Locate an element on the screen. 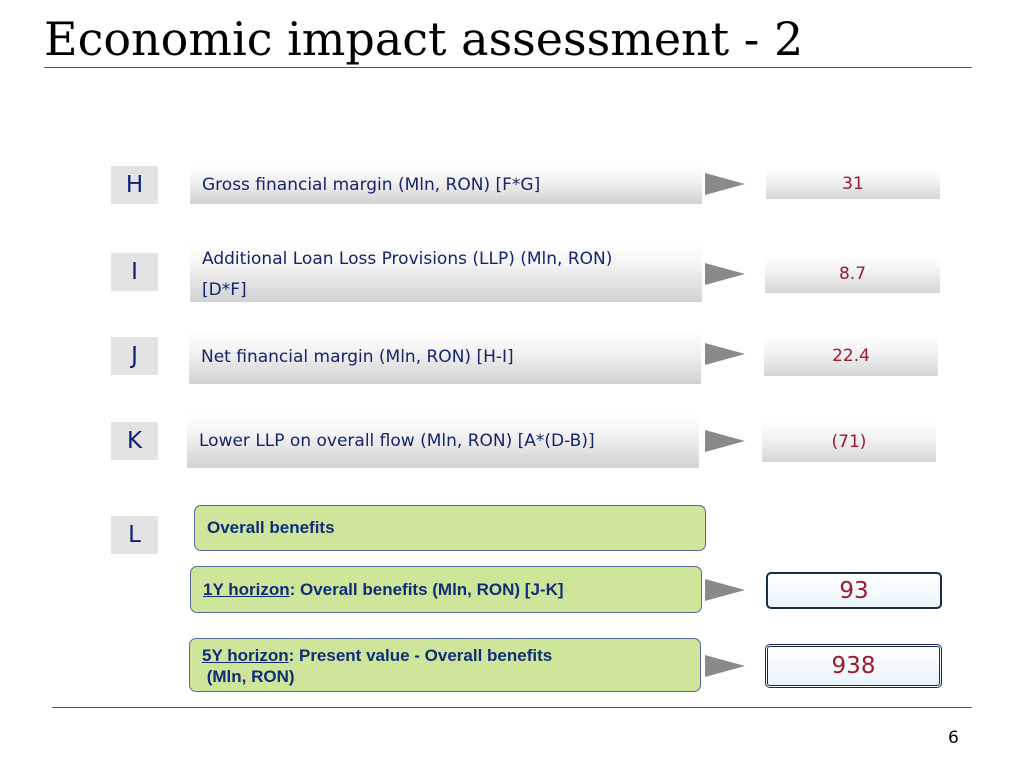 The image size is (1024, 768). one-year-horizon-label: 1Y horizon is located at coordinates (246, 589).